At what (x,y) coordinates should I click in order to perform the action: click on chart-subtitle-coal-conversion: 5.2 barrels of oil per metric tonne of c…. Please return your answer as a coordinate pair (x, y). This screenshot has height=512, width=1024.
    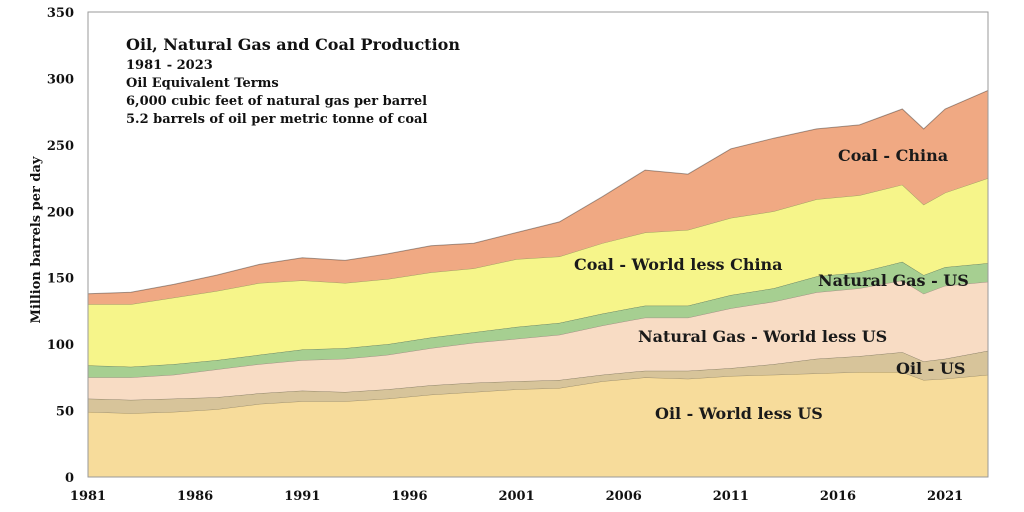
    Looking at the image, I should click on (276, 119).